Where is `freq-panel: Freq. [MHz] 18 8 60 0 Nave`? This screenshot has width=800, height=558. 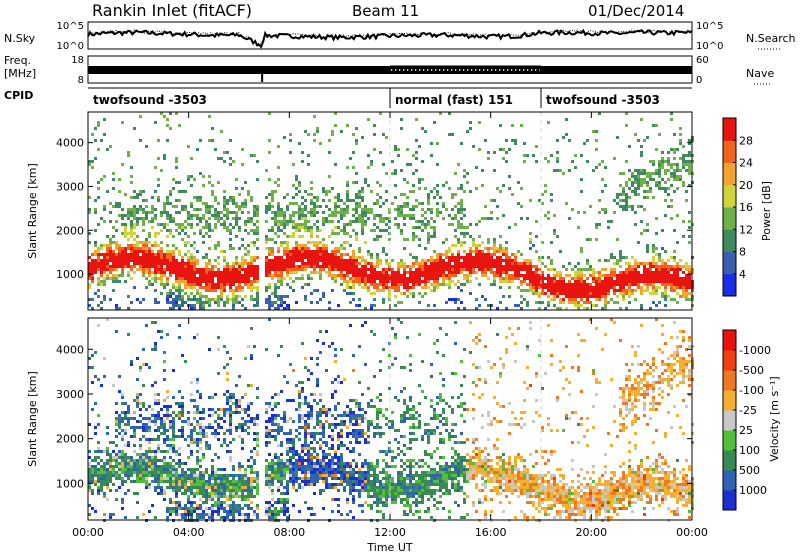 freq-panel: Freq. [MHz] 18 8 60 0 Nave is located at coordinates (389, 70).